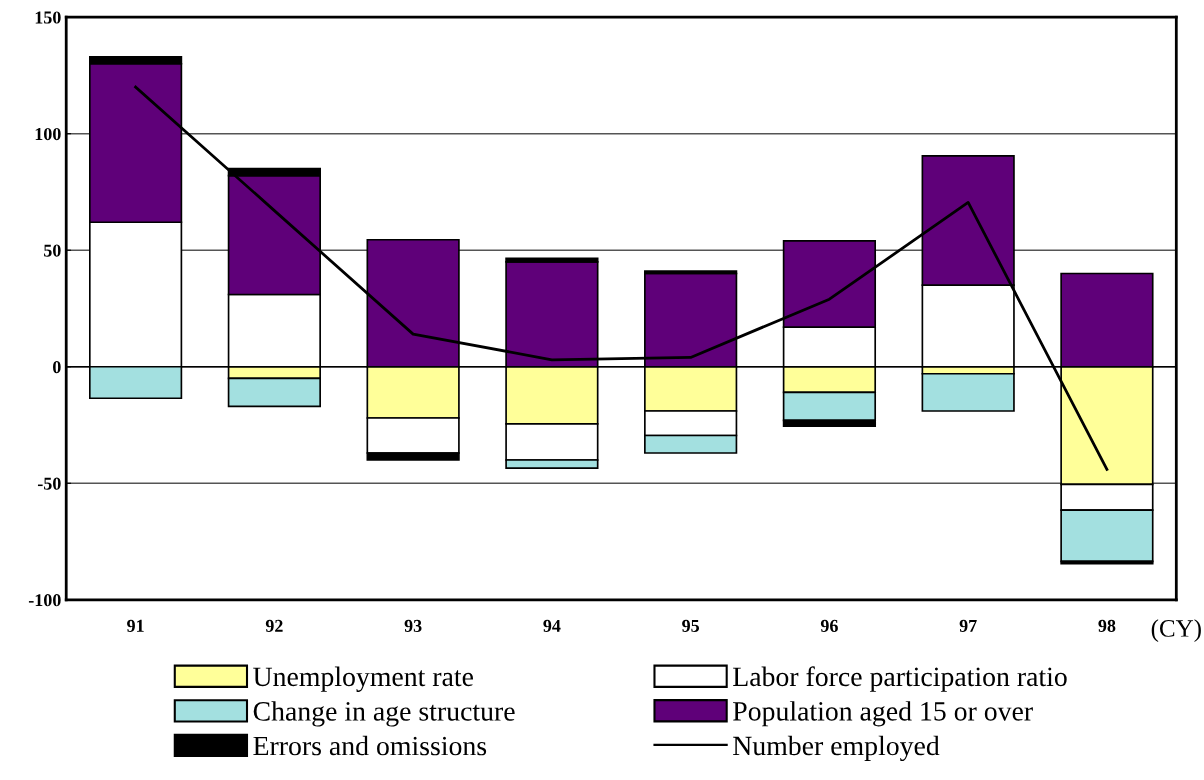  I want to click on x-tick-label: 95, so click(691, 625).